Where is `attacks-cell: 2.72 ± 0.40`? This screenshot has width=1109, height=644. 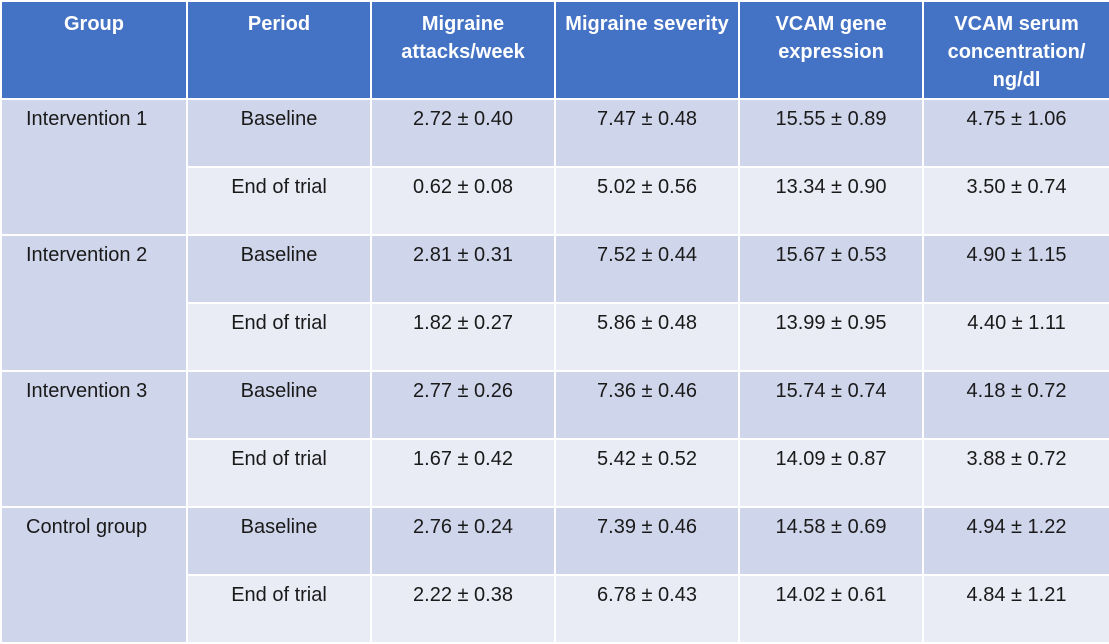 attacks-cell: 2.72 ± 0.40 is located at coordinates (463, 133).